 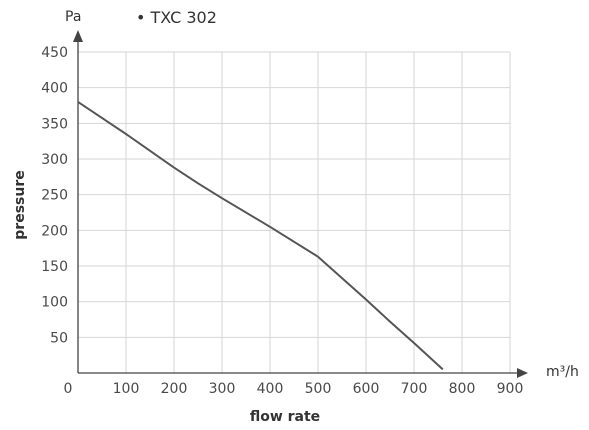 I want to click on x-axis-label: flow rate, so click(x=285, y=417).